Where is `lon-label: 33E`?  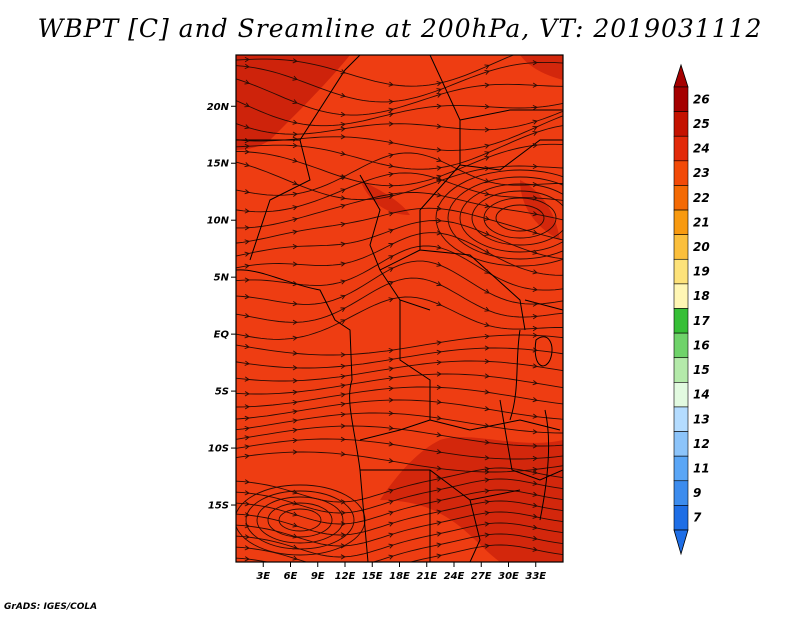
lon-label: 33E is located at coordinates (535, 576).